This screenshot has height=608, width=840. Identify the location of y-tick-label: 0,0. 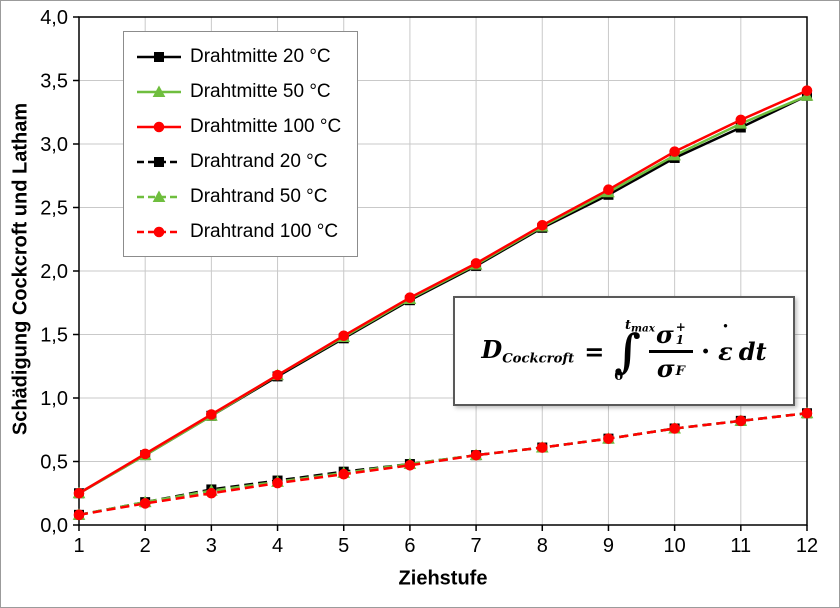
(54, 526).